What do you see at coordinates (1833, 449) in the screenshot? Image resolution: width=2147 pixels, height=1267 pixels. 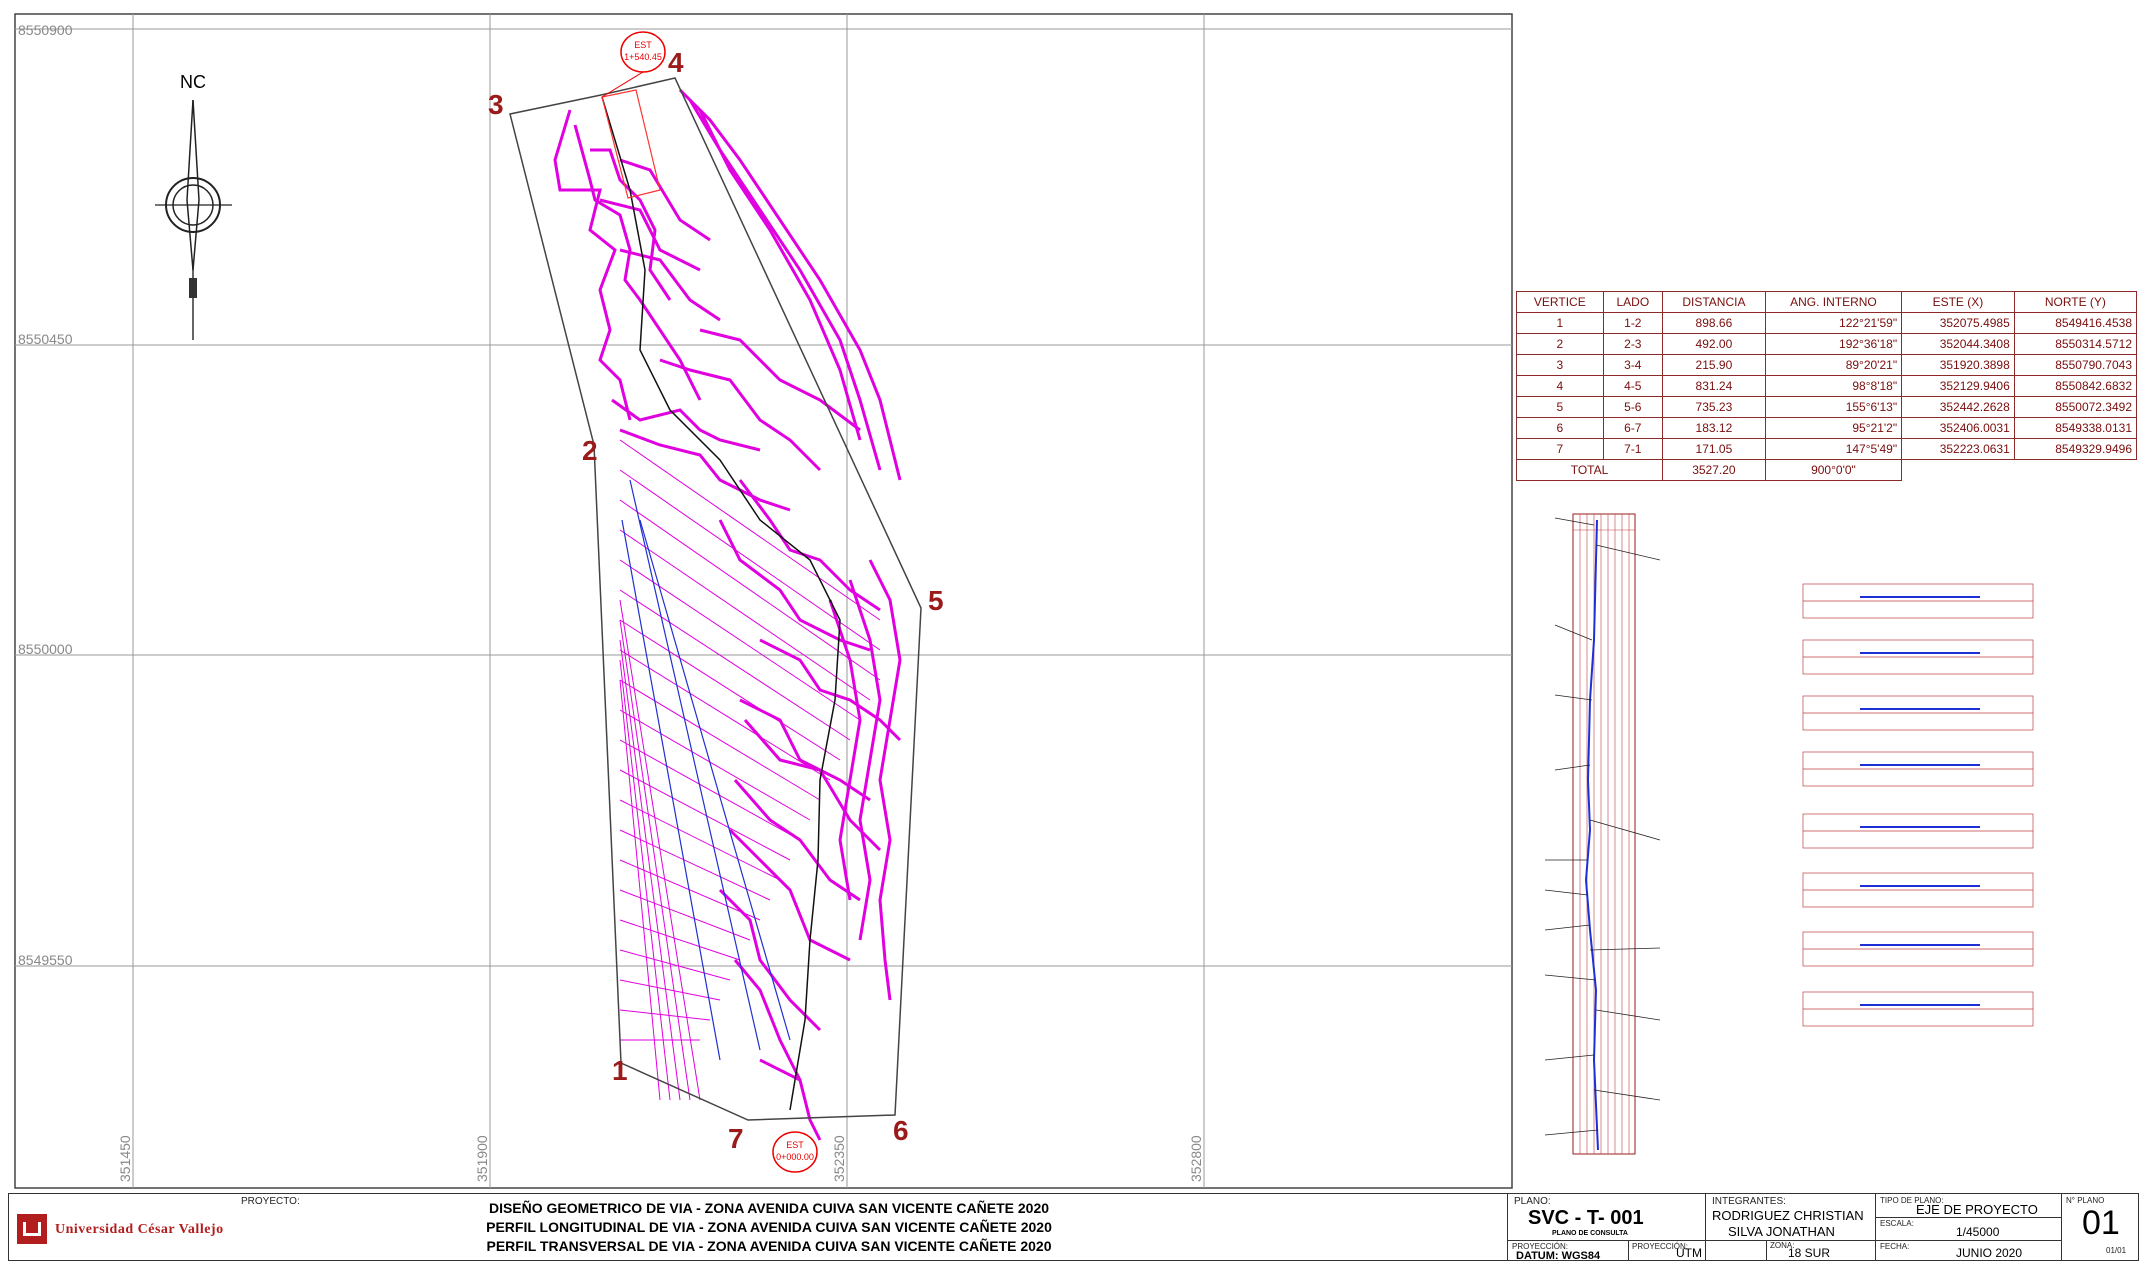 I see `cell-angulo: 147°5'49"` at bounding box center [1833, 449].